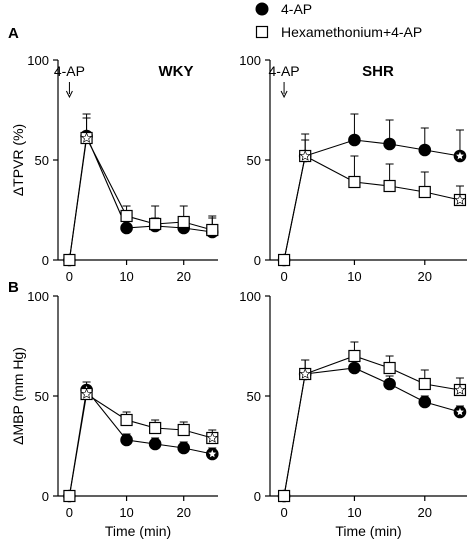  What do you see at coordinates (338, 20) in the screenshot?
I see `legend: 4-AP Hexamethonium+4-AP` at bounding box center [338, 20].